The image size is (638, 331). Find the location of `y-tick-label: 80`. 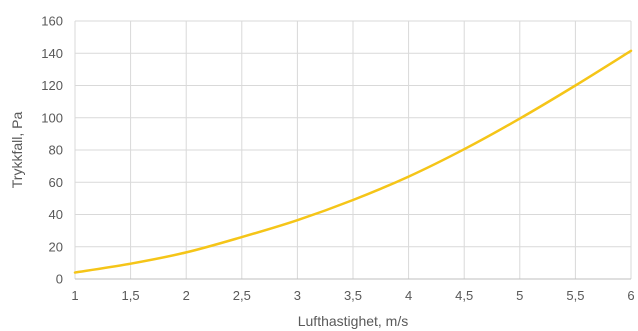

y-tick-label: 80 is located at coordinates (56, 150).